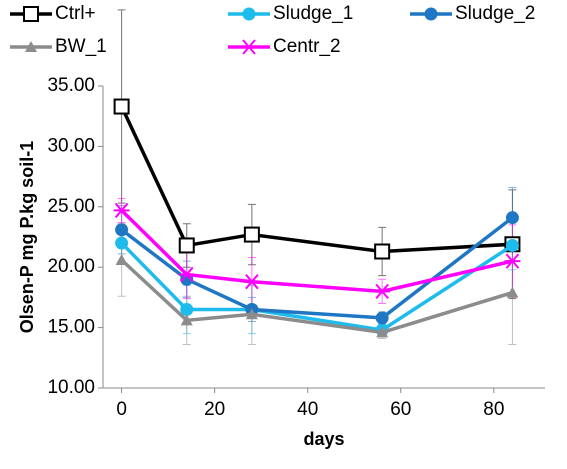 This screenshot has height=469, width=567. I want to click on legend-label: Sludge_2, so click(495, 13).